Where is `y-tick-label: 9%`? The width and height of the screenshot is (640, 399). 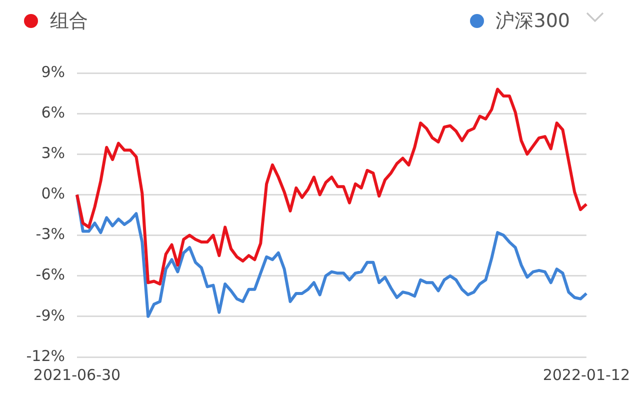
y-tick-label: 9% is located at coordinates (53, 71).